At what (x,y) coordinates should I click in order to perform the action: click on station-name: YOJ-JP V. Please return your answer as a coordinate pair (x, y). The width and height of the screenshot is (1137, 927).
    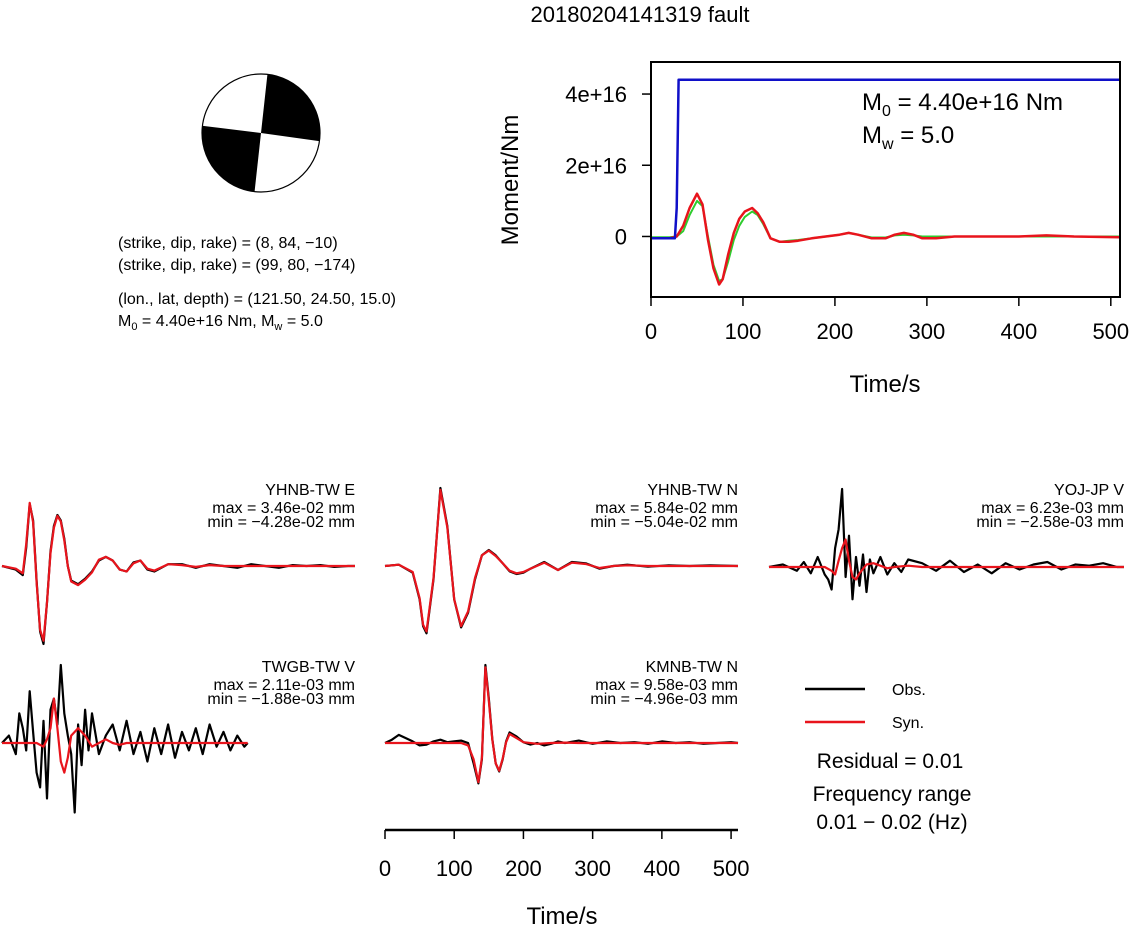
    Looking at the image, I should click on (1089, 490).